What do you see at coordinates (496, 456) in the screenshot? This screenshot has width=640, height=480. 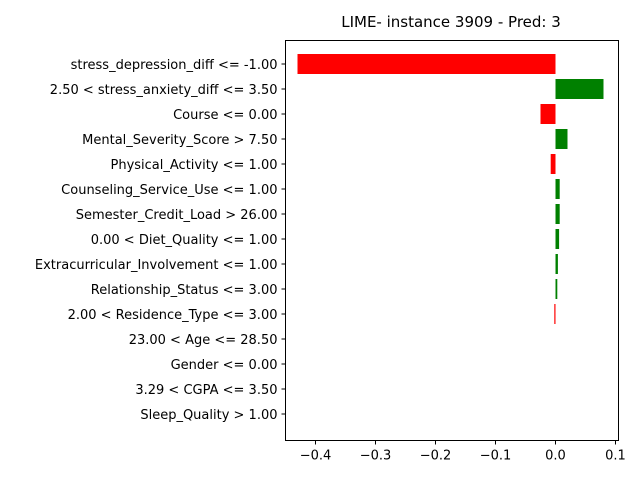 I see `x-tick-label-3: −0.1` at bounding box center [496, 456].